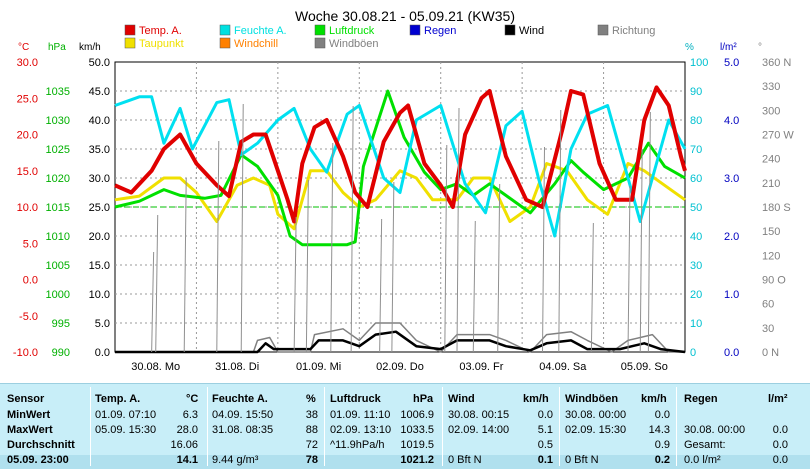 Image resolution: width=810 pixels, height=469 pixels. Describe the element at coordinates (702, 460) in the screenshot. I see `table-cell-rain-t: 0.0 l/m²` at that location.